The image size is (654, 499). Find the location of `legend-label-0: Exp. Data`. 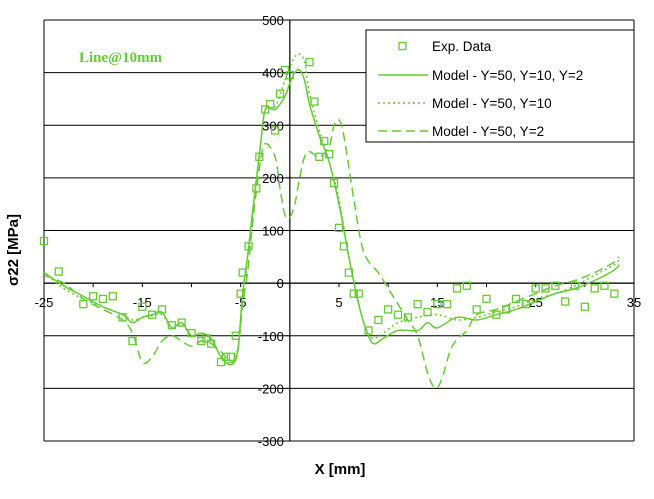

legend-label-0: Exp. Data is located at coordinates (462, 46).